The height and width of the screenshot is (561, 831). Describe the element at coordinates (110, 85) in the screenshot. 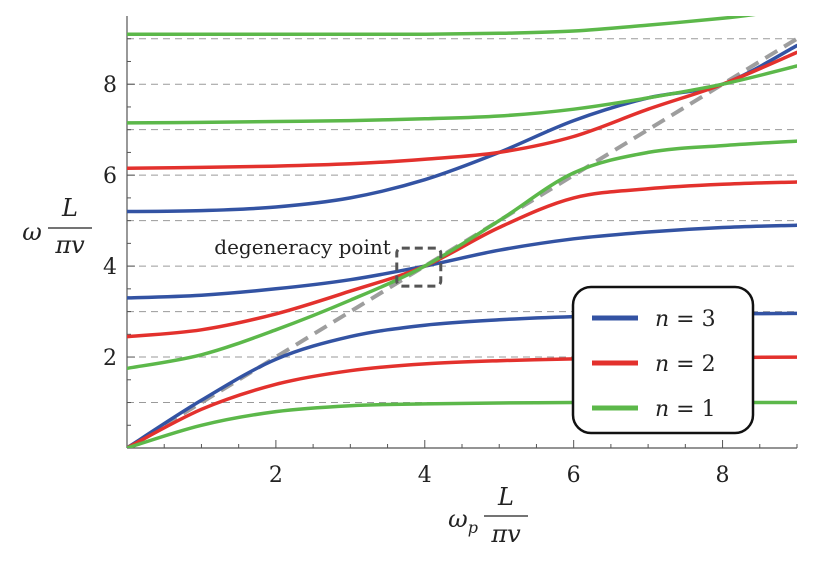

I see `y-tick-label: 8` at that location.